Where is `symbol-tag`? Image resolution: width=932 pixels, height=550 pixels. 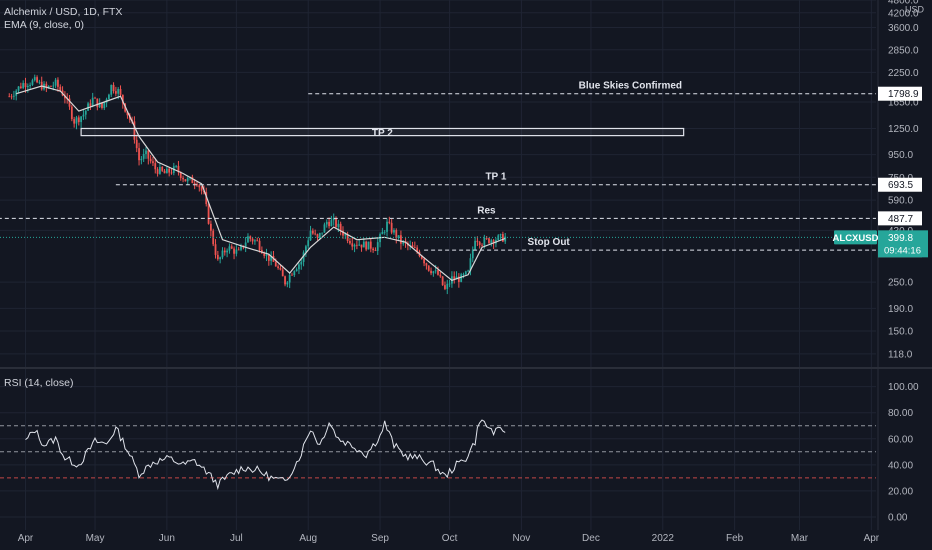 symbol-tag is located at coordinates (855, 237).